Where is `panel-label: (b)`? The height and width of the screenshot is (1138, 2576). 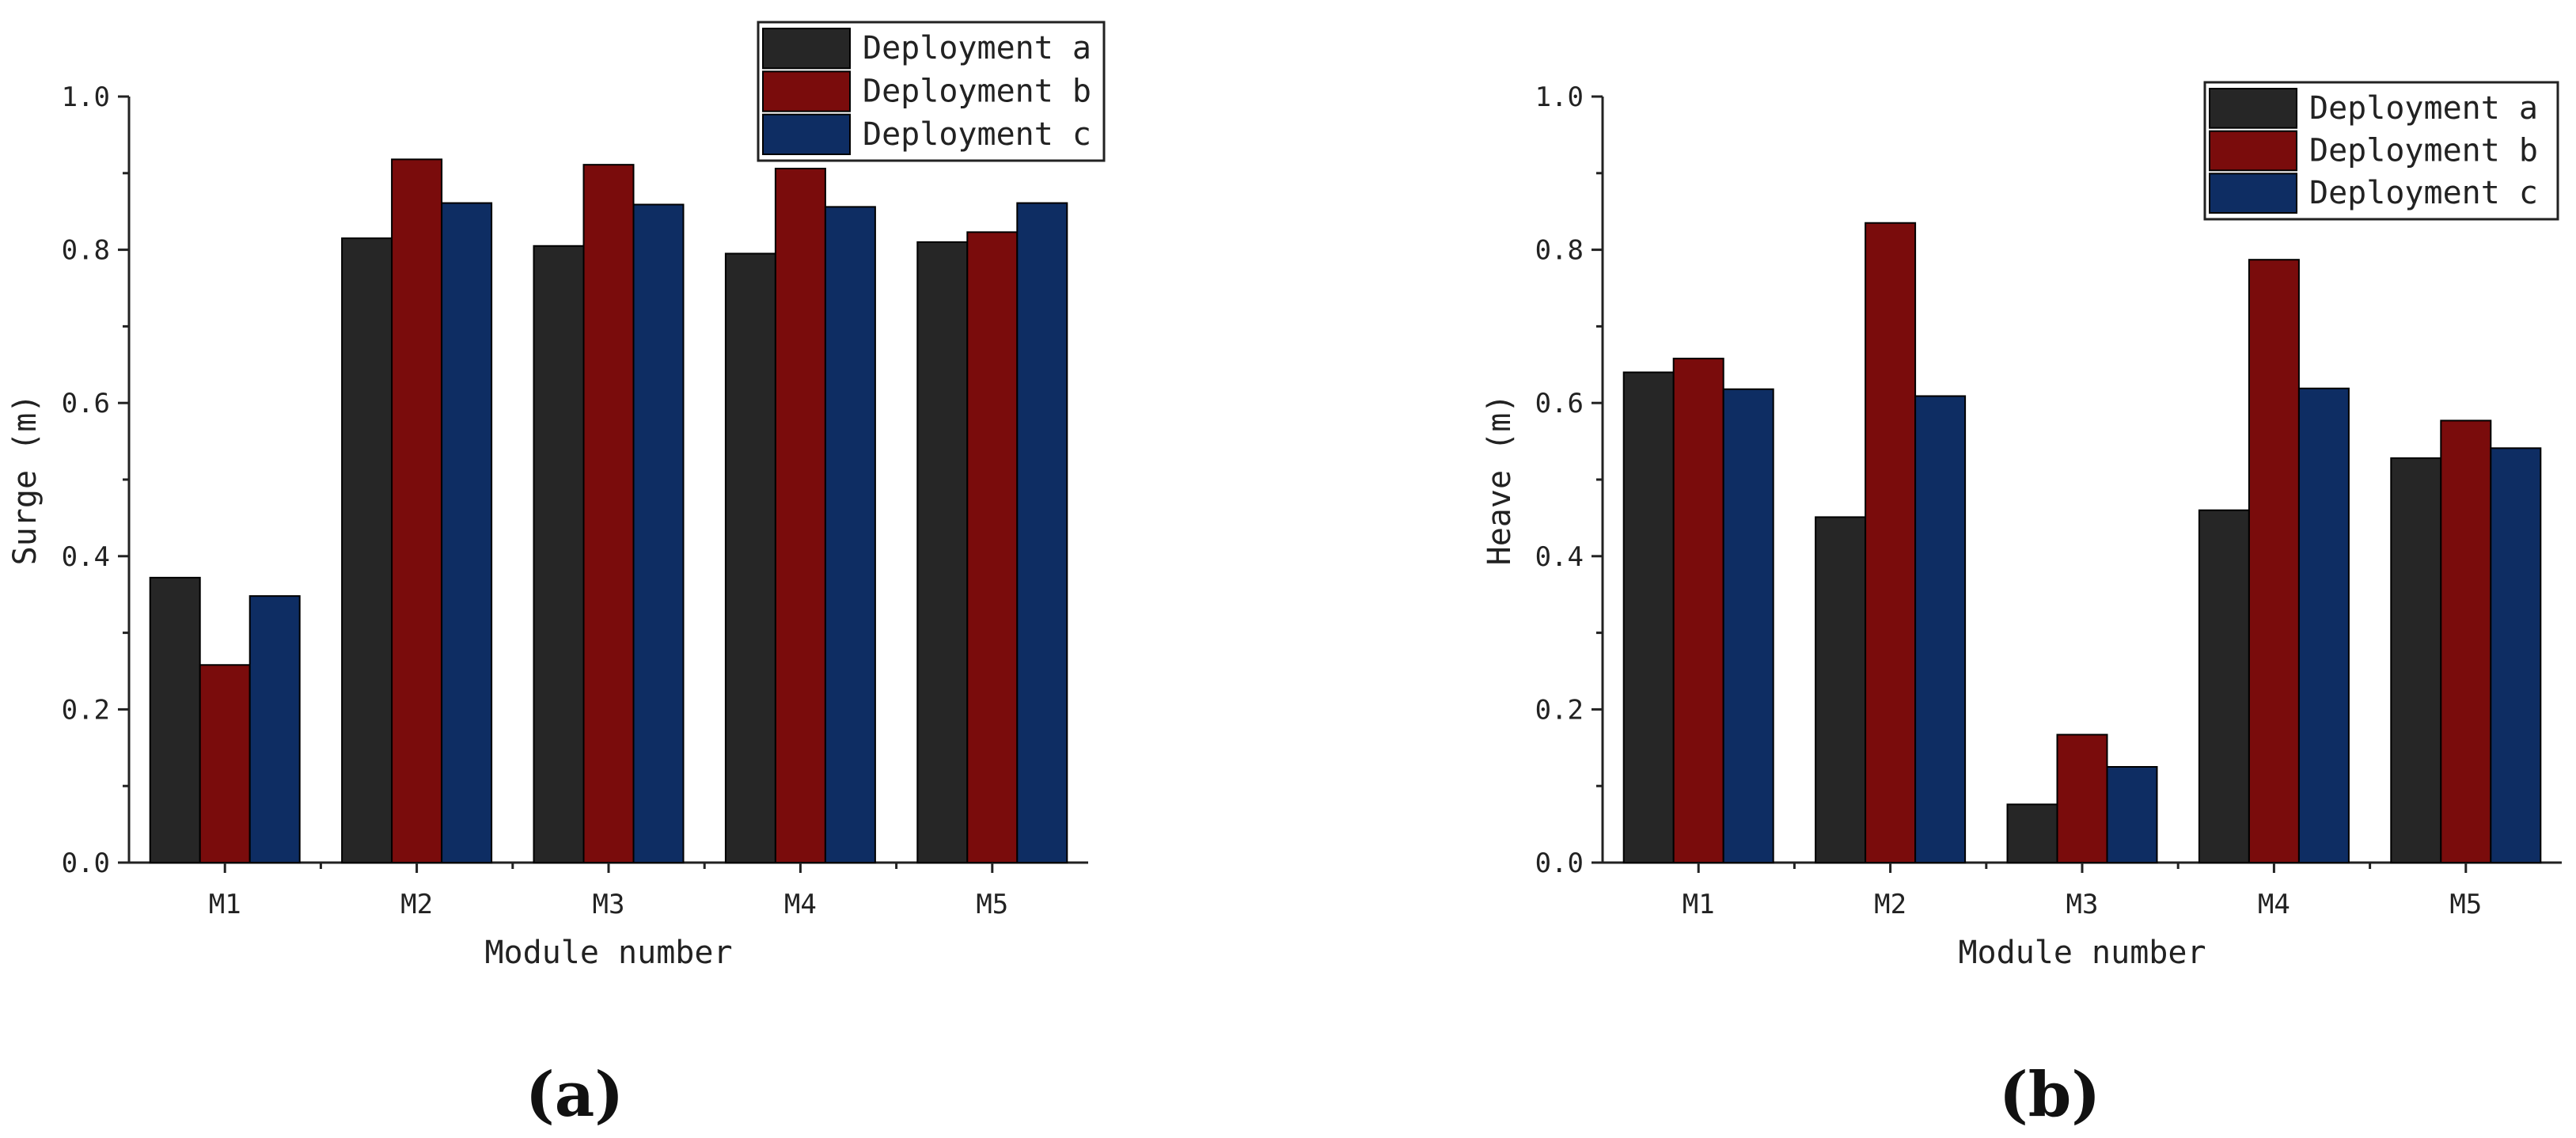
panel-label: (b) is located at coordinates (2049, 1095).